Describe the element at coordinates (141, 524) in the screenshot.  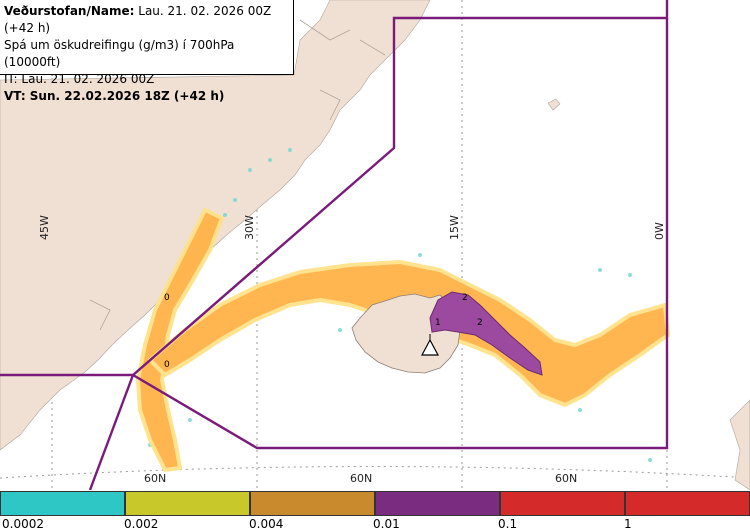
I see `legend-threshold: 0.002` at that location.